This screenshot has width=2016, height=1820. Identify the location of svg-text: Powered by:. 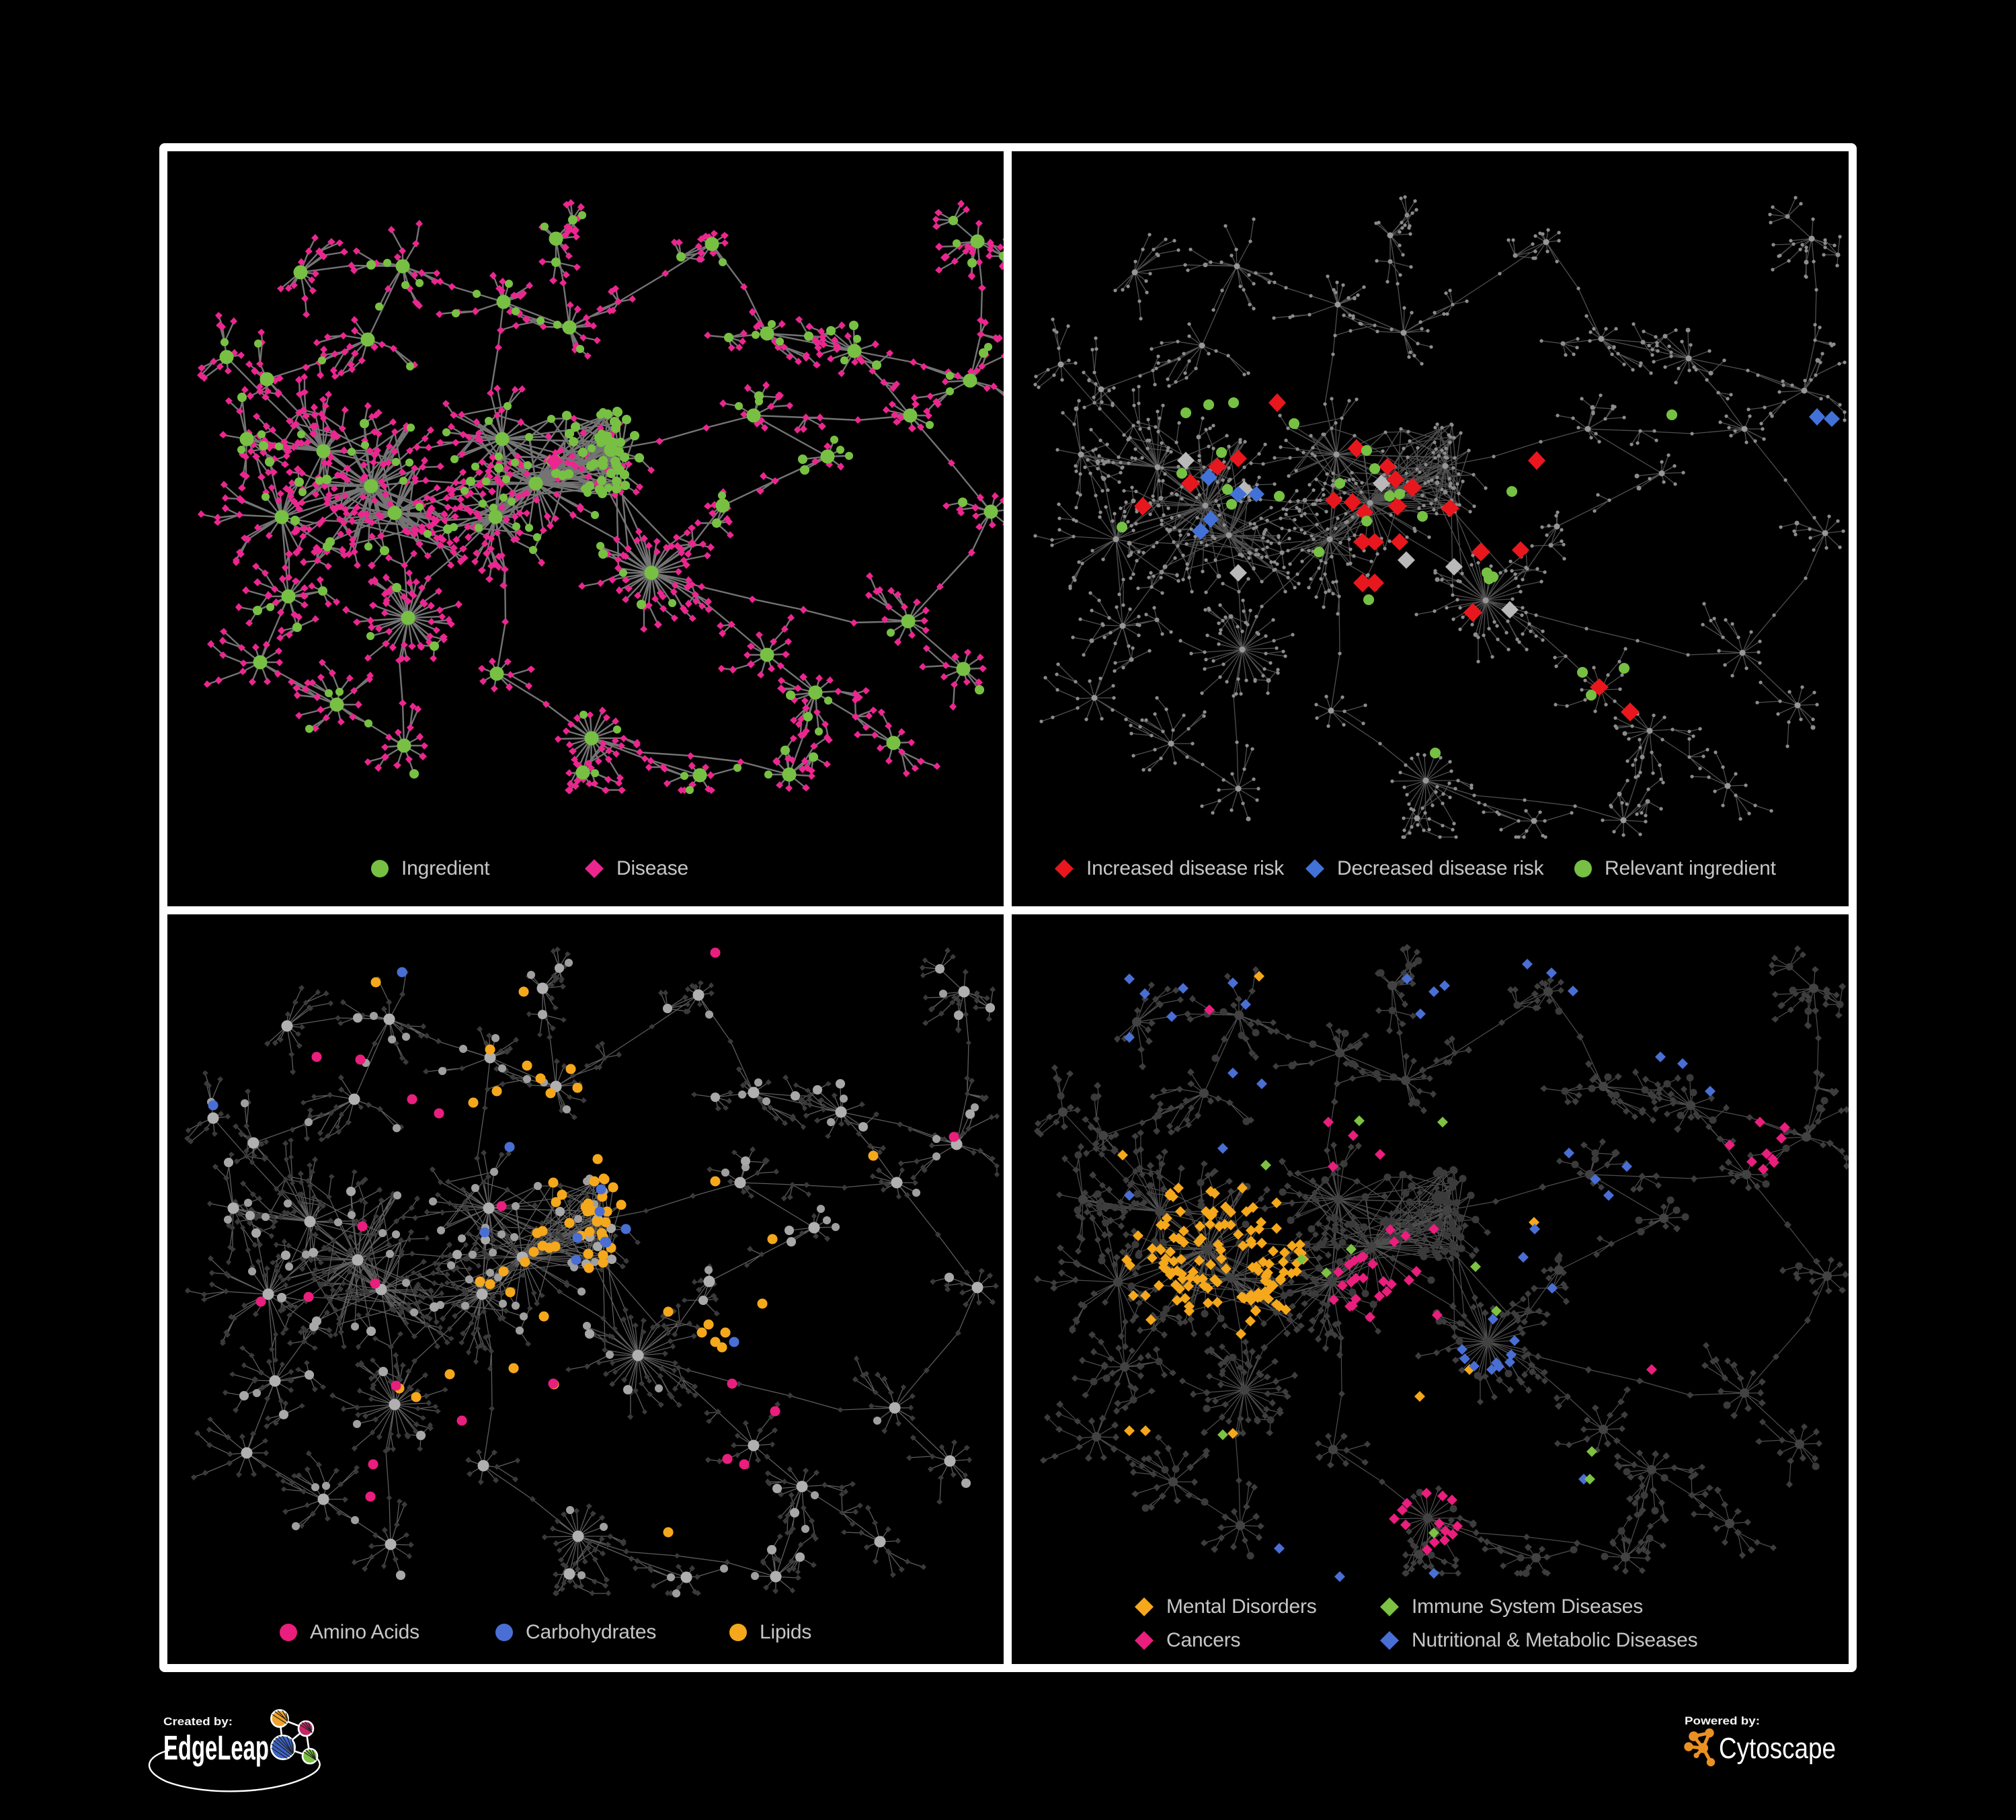
(1722, 1720).